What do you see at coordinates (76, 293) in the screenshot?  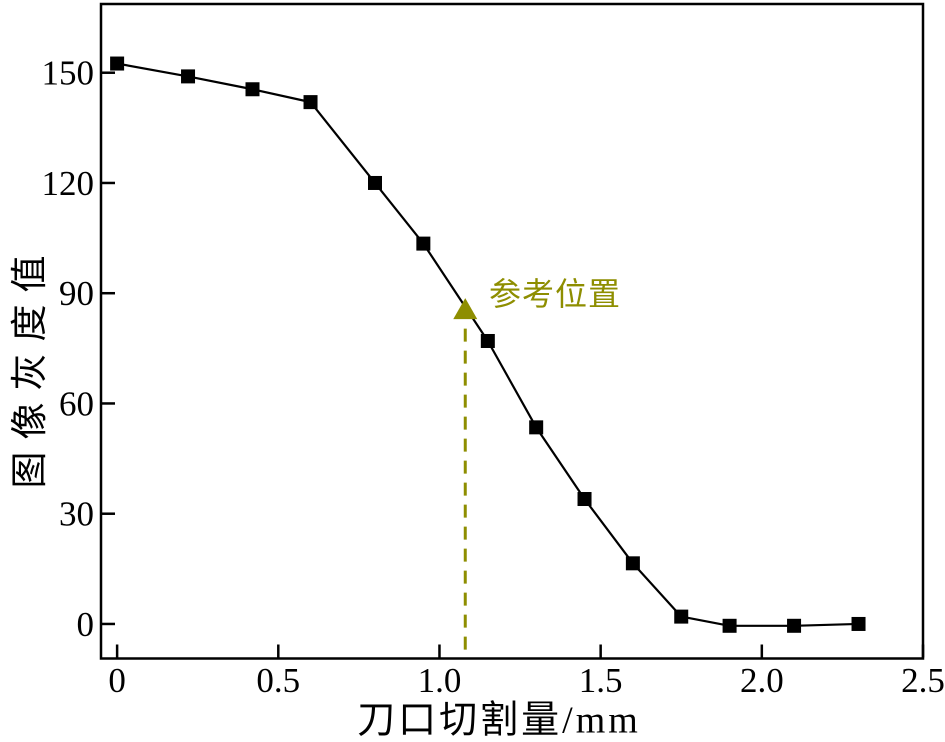 I see `y-tick-label: 90` at bounding box center [76, 293].